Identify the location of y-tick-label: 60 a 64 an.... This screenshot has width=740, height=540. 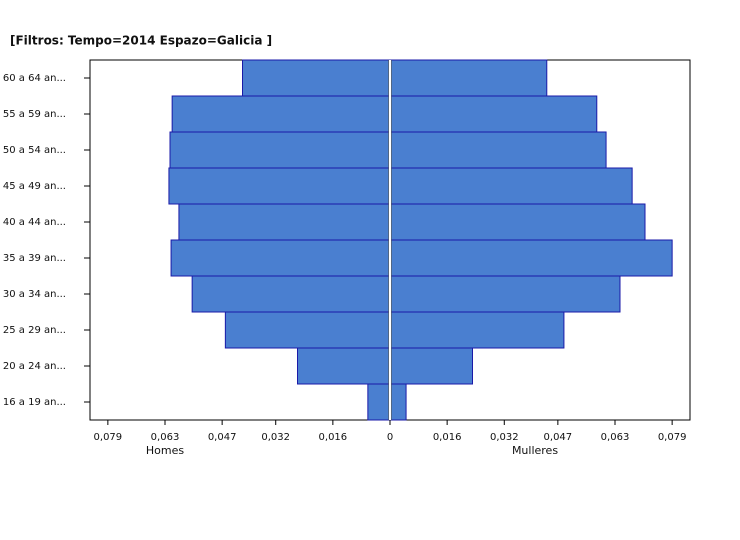
(34, 78).